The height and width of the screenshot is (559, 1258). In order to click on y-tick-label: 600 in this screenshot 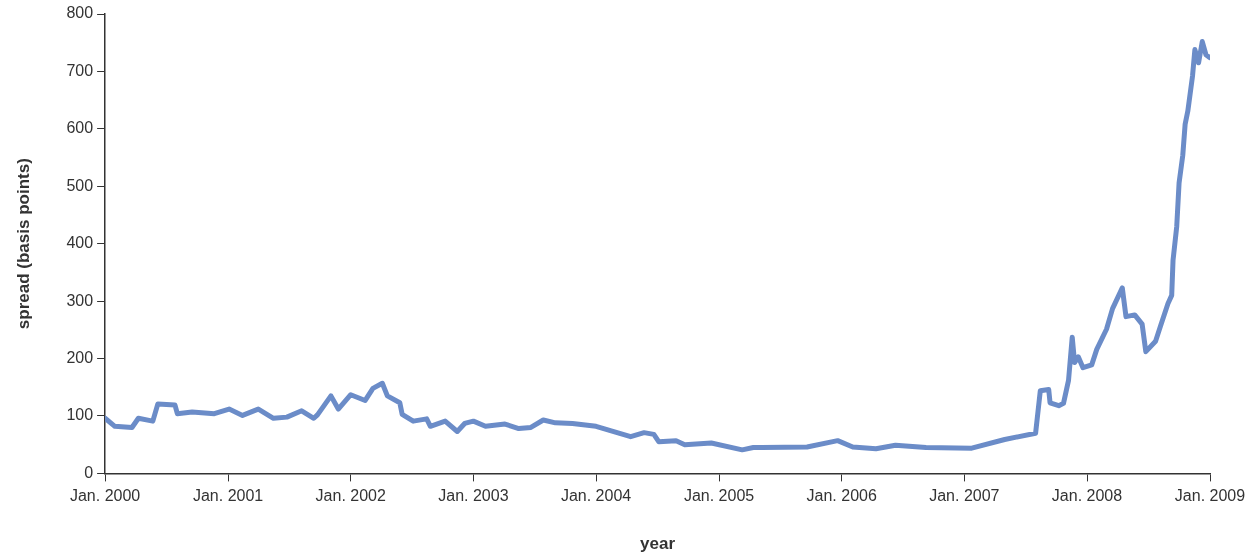, I will do `click(80, 128)`.